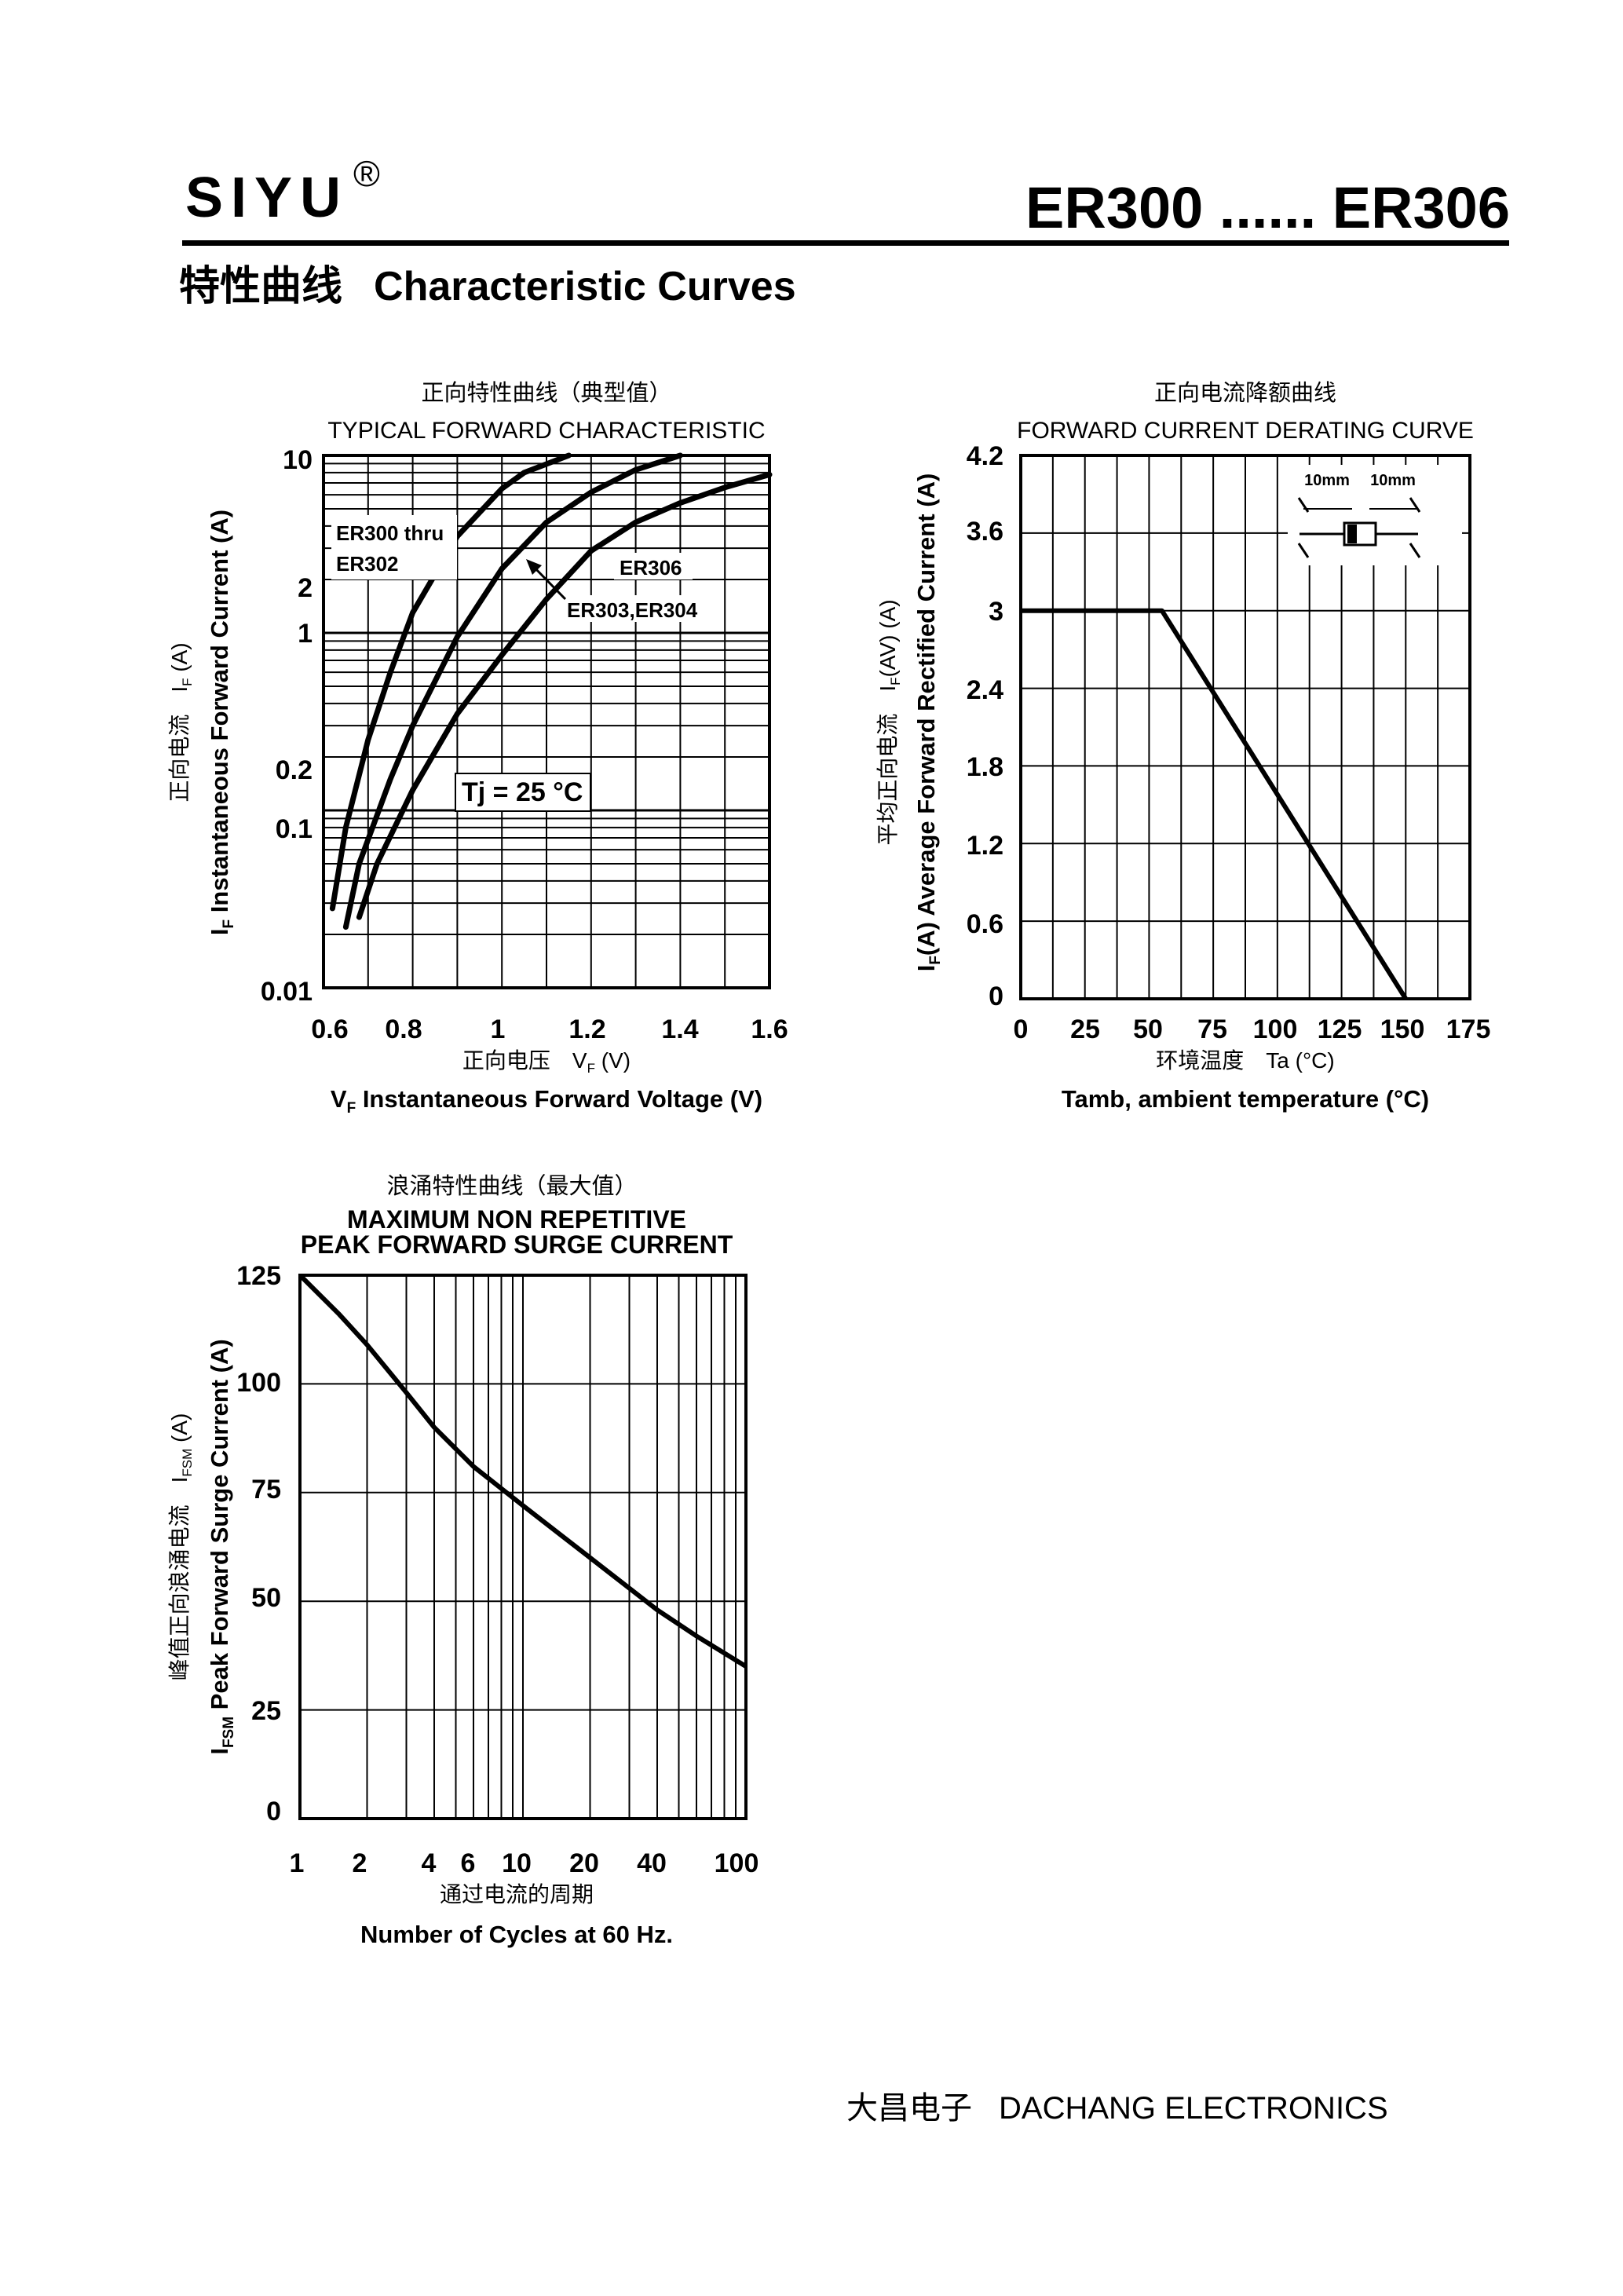  I want to click on footer-company-en: DACHANG ELECTRONICS, so click(1193, 2108).